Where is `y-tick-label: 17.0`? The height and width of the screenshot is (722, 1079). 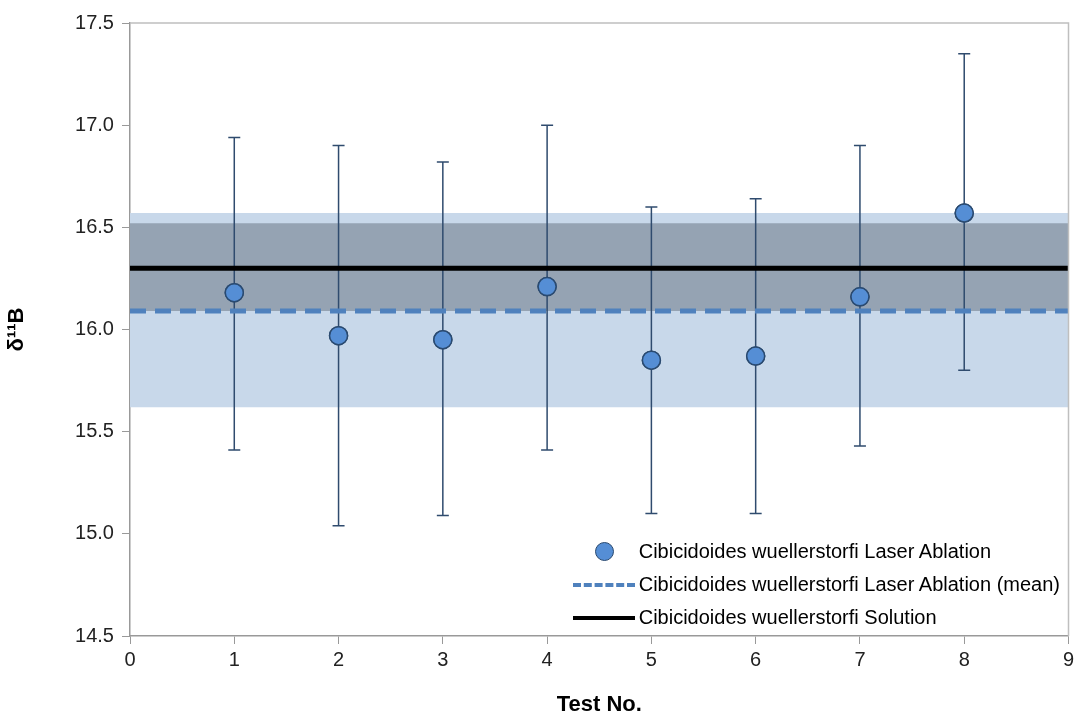 y-tick-label: 17.0 is located at coordinates (94, 123).